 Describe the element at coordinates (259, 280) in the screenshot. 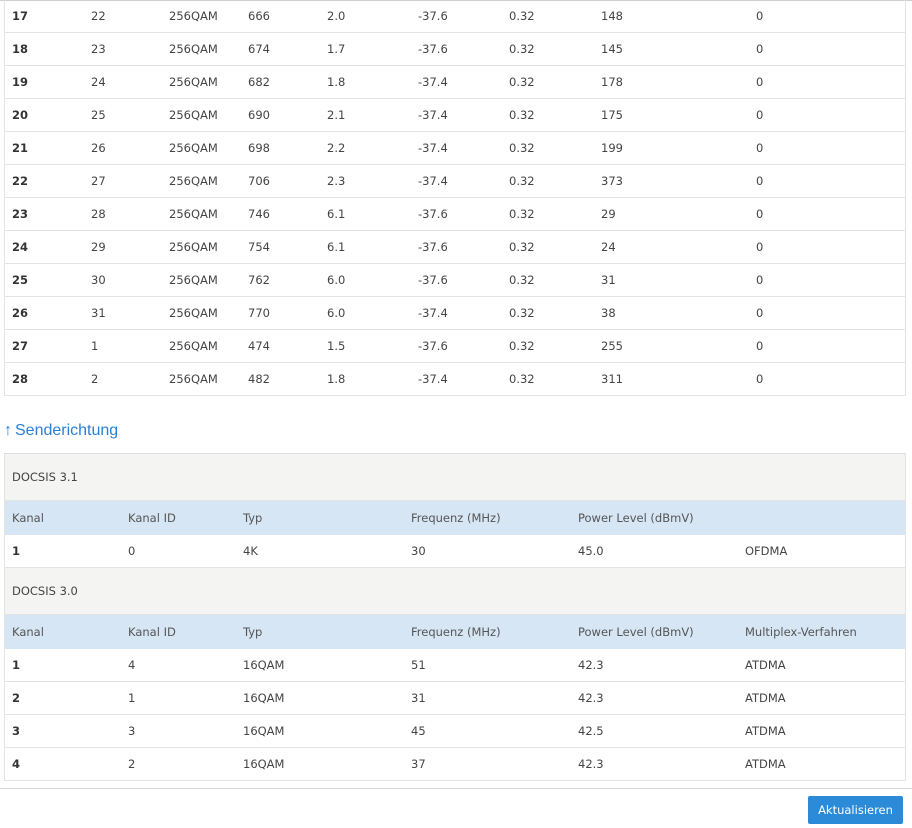

I see `frequency-cell: 762` at that location.